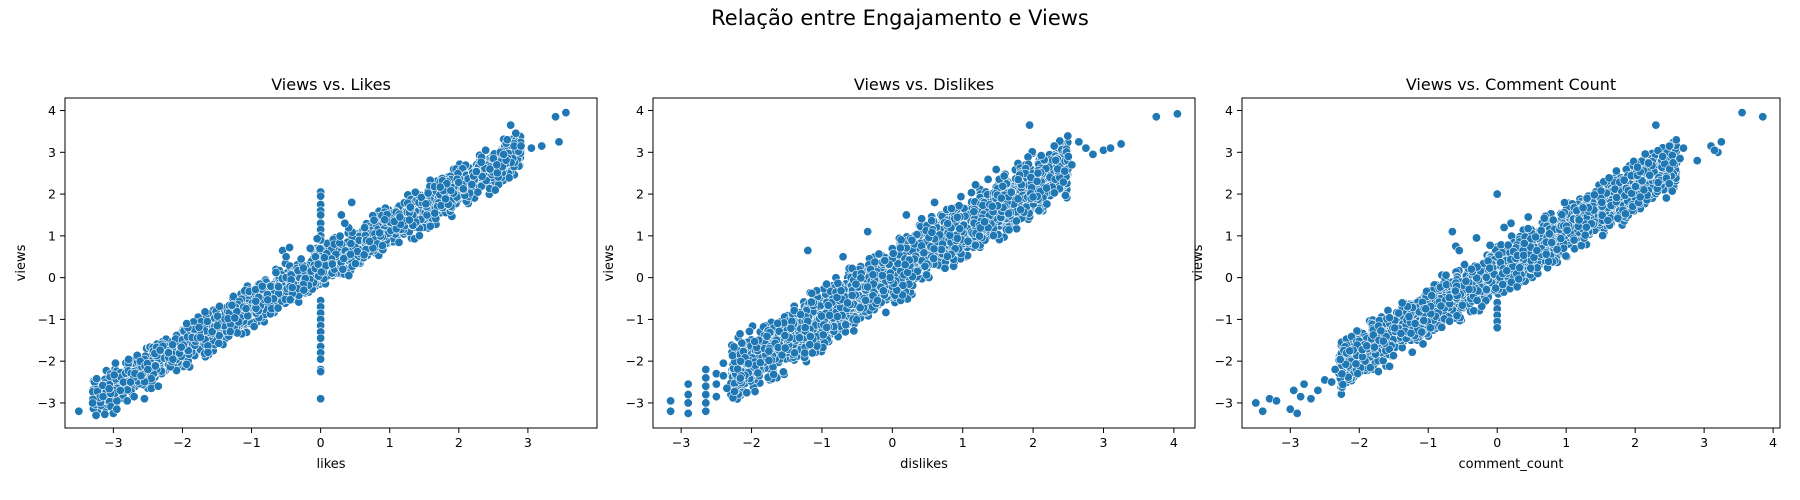 This screenshot has width=1800, height=500. What do you see at coordinates (182, 442) in the screenshot?
I see `x-tick-label: −2` at bounding box center [182, 442].